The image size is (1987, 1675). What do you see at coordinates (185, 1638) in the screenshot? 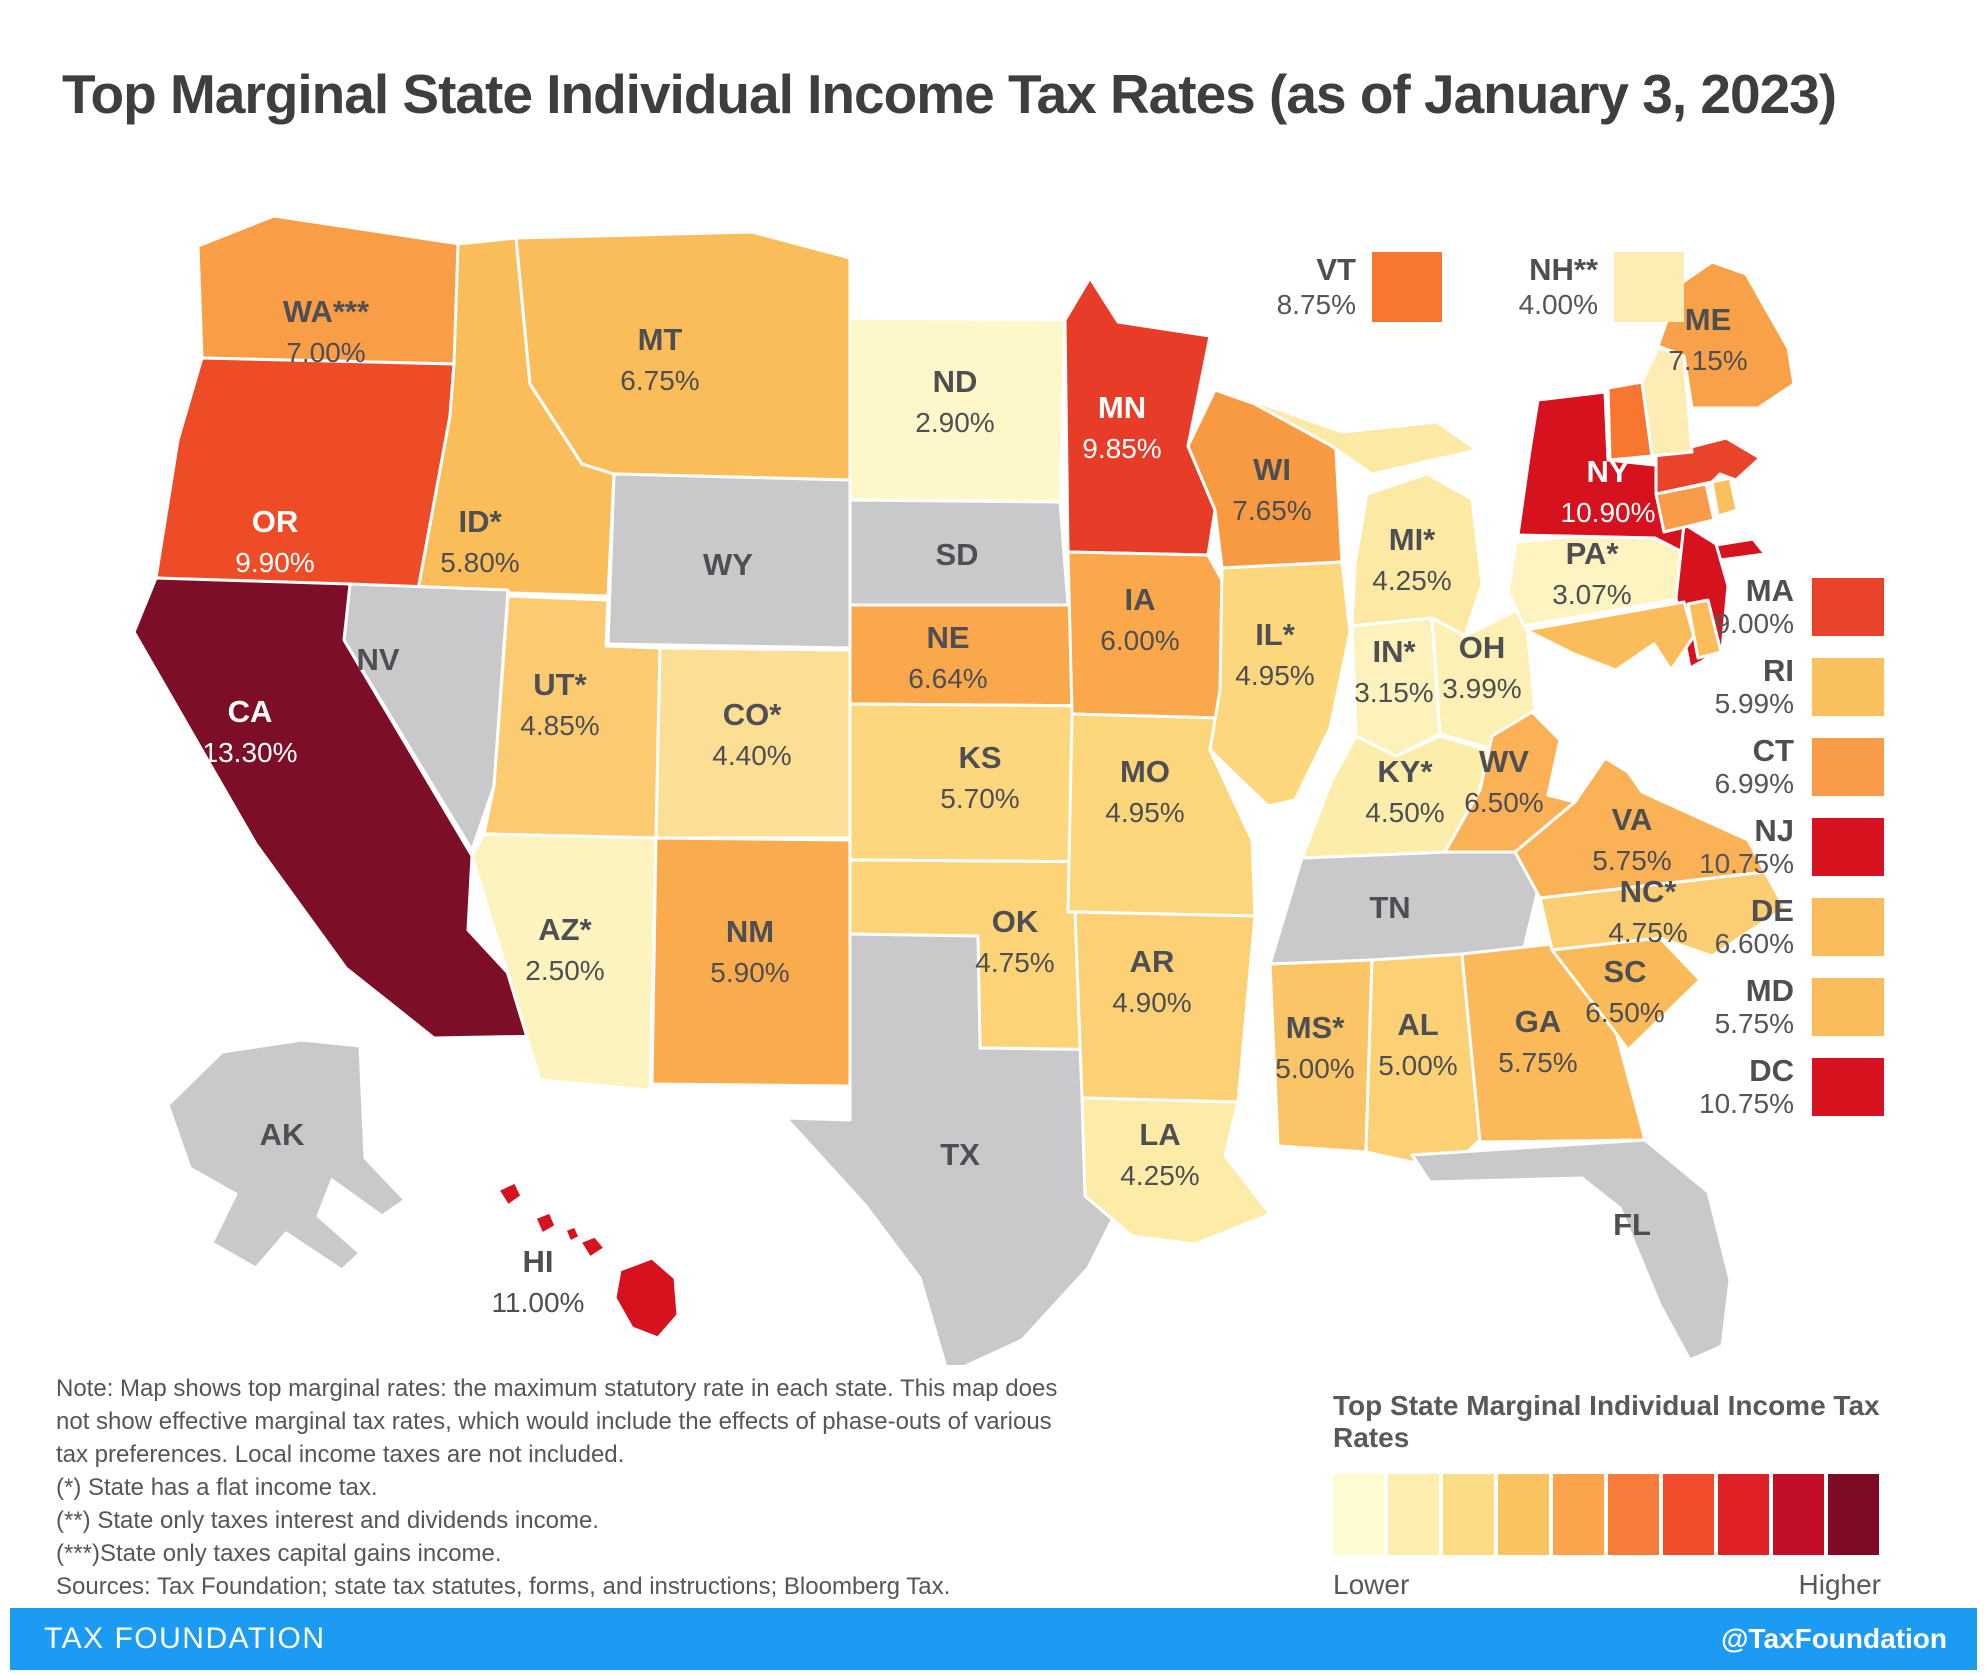
I see `brand-logo: TAX FOUNDATION` at bounding box center [185, 1638].